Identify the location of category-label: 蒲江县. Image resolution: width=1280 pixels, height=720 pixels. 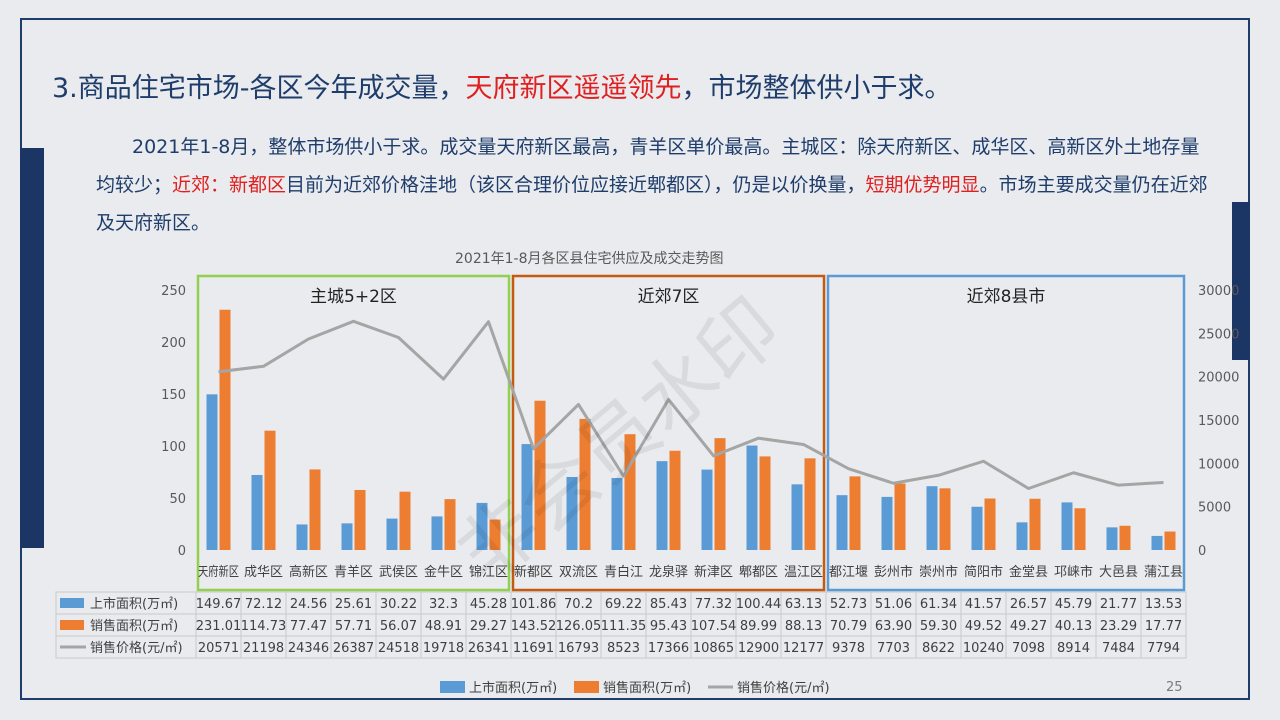
(1163, 572).